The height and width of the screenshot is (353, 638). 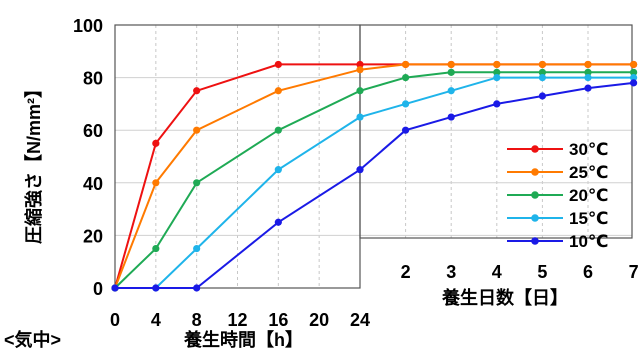 I want to click on legend-label: 25℃, so click(x=589, y=172).